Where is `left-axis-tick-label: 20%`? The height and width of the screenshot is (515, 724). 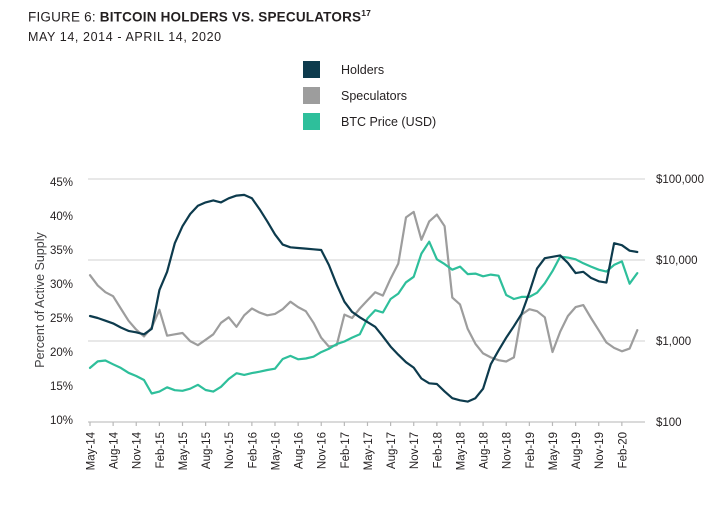
left-axis-tick-label: 20% is located at coordinates (61, 353).